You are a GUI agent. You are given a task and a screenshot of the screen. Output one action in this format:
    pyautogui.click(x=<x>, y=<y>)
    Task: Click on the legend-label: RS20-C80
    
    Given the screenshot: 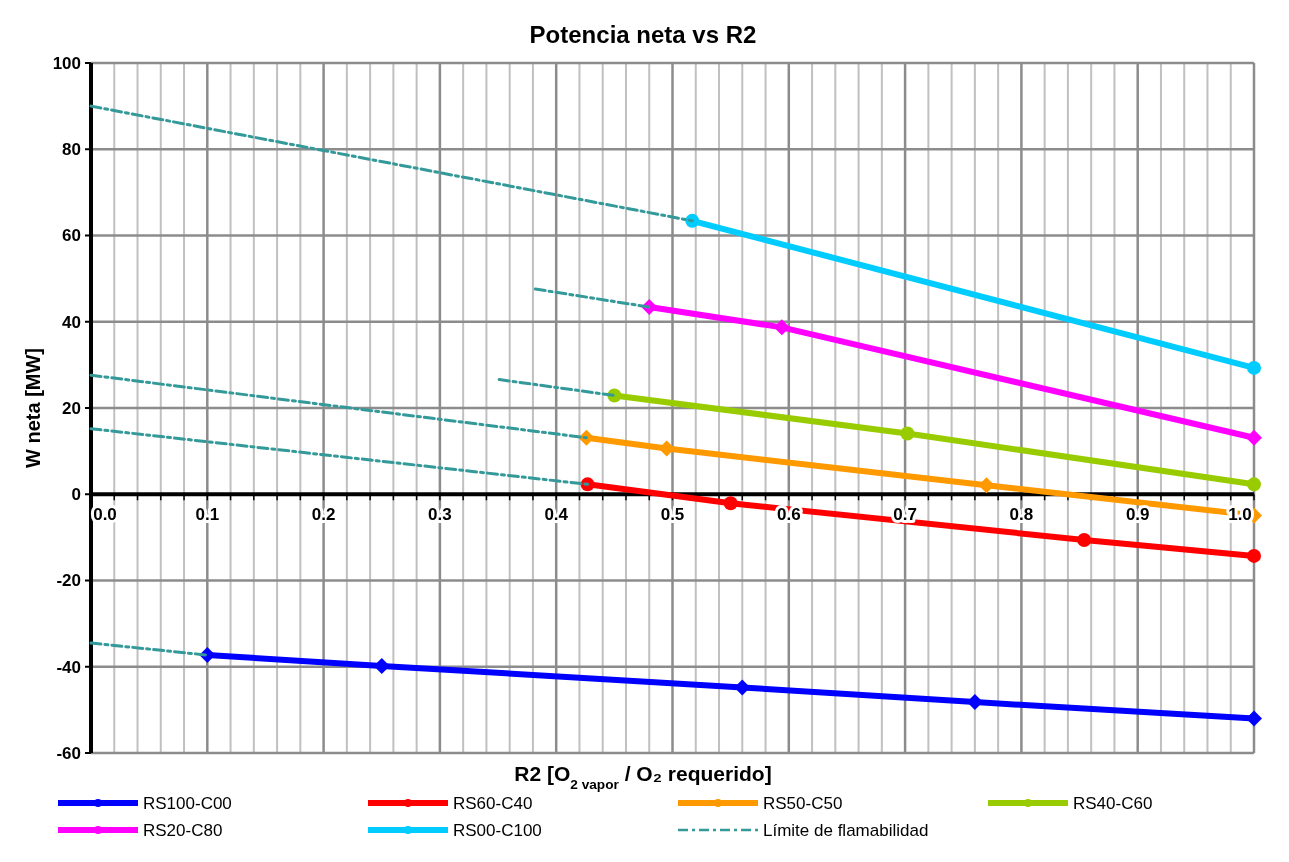 What is the action you would take?
    pyautogui.click(x=183, y=830)
    